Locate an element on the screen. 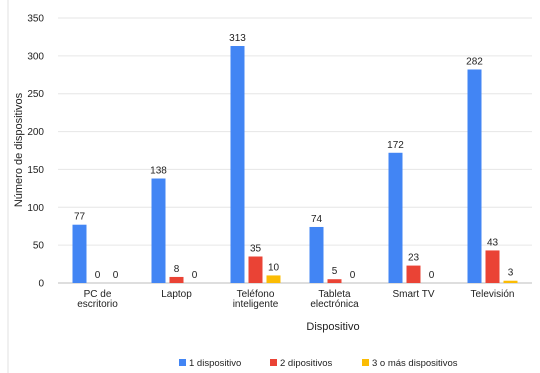 This screenshot has width=540, height=373. y-tick-label: 250 is located at coordinates (35, 94).